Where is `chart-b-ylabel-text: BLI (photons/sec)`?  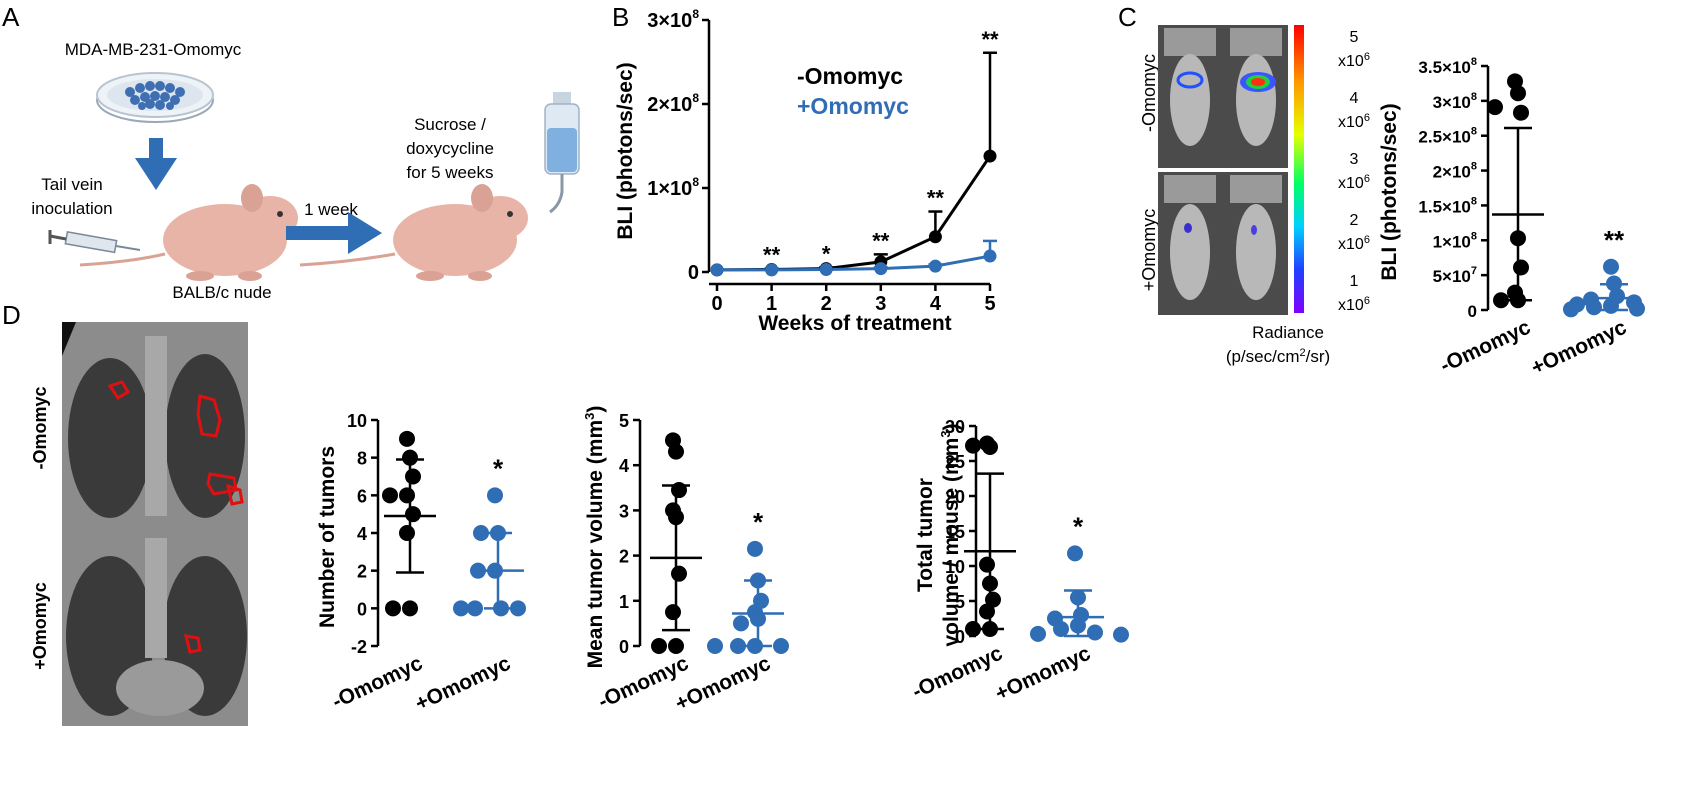 chart-b-ylabel-text: BLI (photons/sec) is located at coordinates (625, 150).